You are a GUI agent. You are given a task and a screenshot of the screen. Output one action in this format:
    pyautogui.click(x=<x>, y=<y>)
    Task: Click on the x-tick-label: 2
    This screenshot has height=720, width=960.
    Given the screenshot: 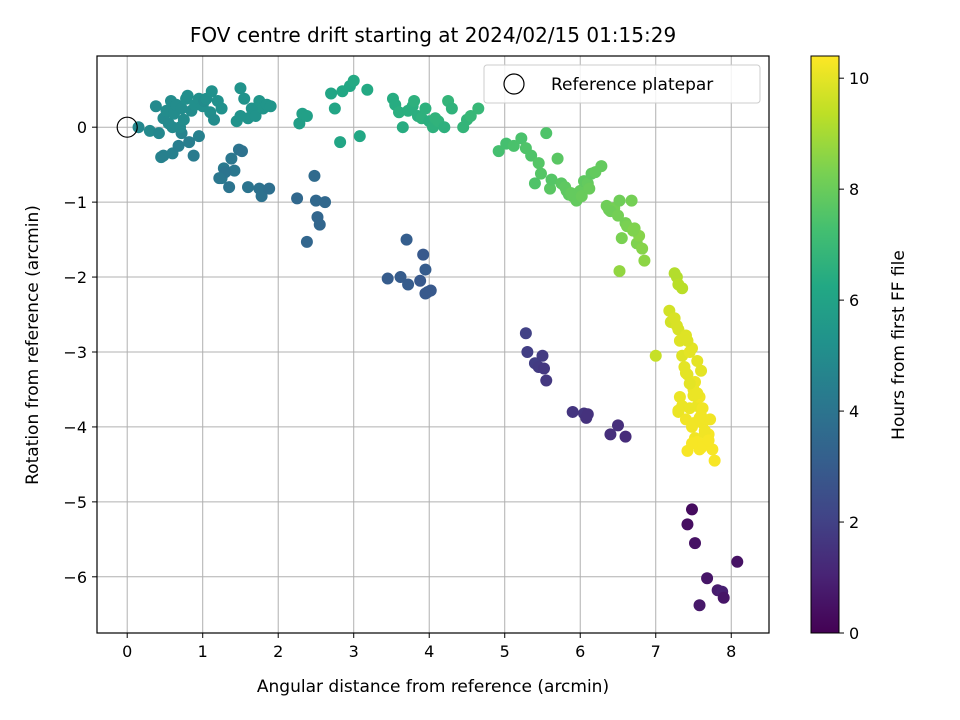 What is the action you would take?
    pyautogui.click(x=278, y=651)
    